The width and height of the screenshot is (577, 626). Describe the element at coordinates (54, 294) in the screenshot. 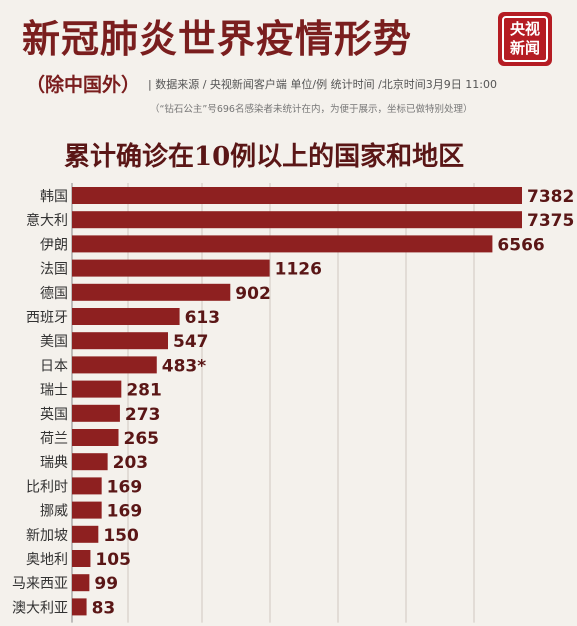

I see `category-label: 德国` at that location.